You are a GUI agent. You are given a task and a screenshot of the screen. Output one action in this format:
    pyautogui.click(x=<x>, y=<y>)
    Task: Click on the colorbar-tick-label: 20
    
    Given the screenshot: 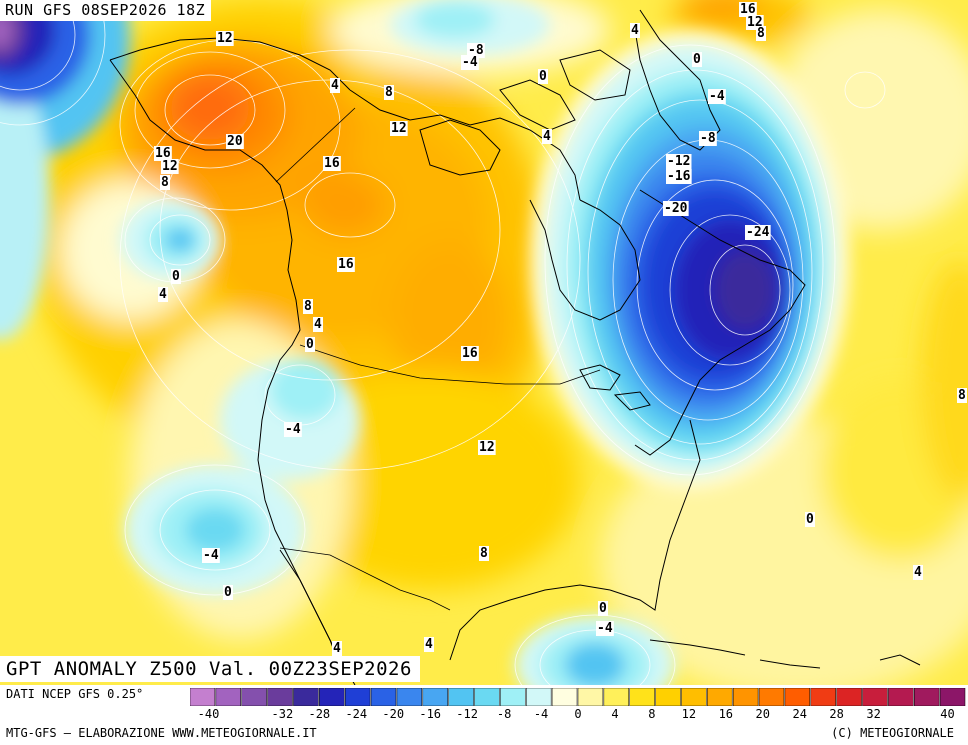 What is the action you would take?
    pyautogui.click(x=762, y=714)
    